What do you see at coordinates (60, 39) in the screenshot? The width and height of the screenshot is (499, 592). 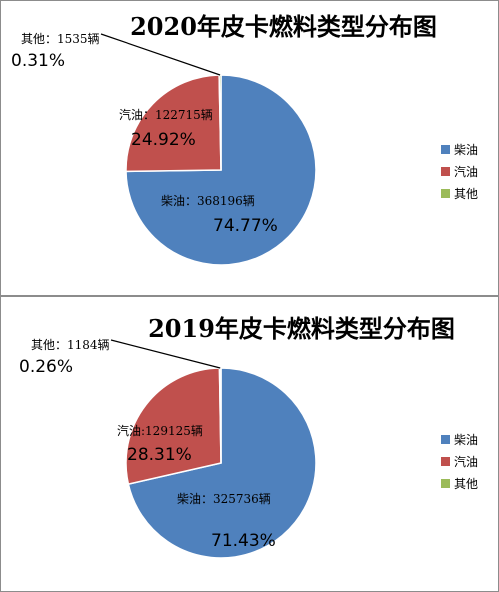 I see `data-label-other: 其他：1535辆` at bounding box center [60, 39].